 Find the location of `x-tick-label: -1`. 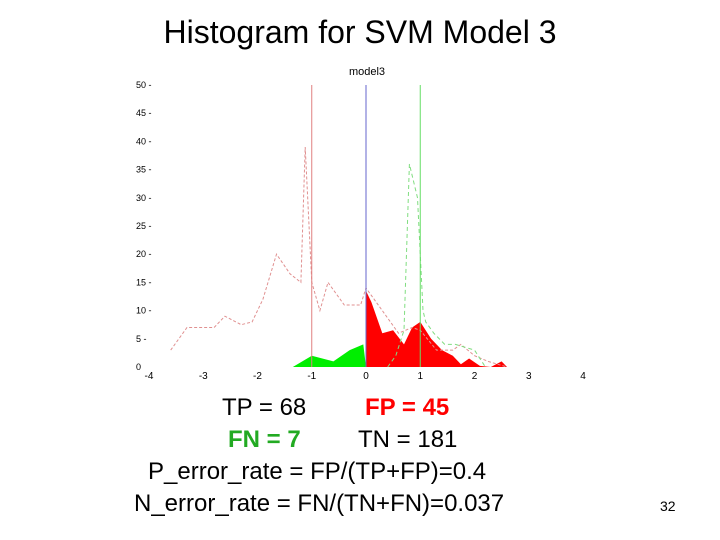

x-tick-label: -1 is located at coordinates (311, 376).